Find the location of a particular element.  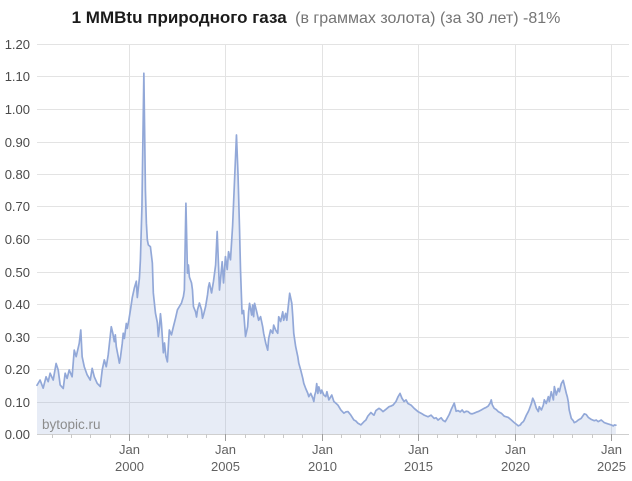

x-axis-label-year: 2010 is located at coordinates (322, 466).